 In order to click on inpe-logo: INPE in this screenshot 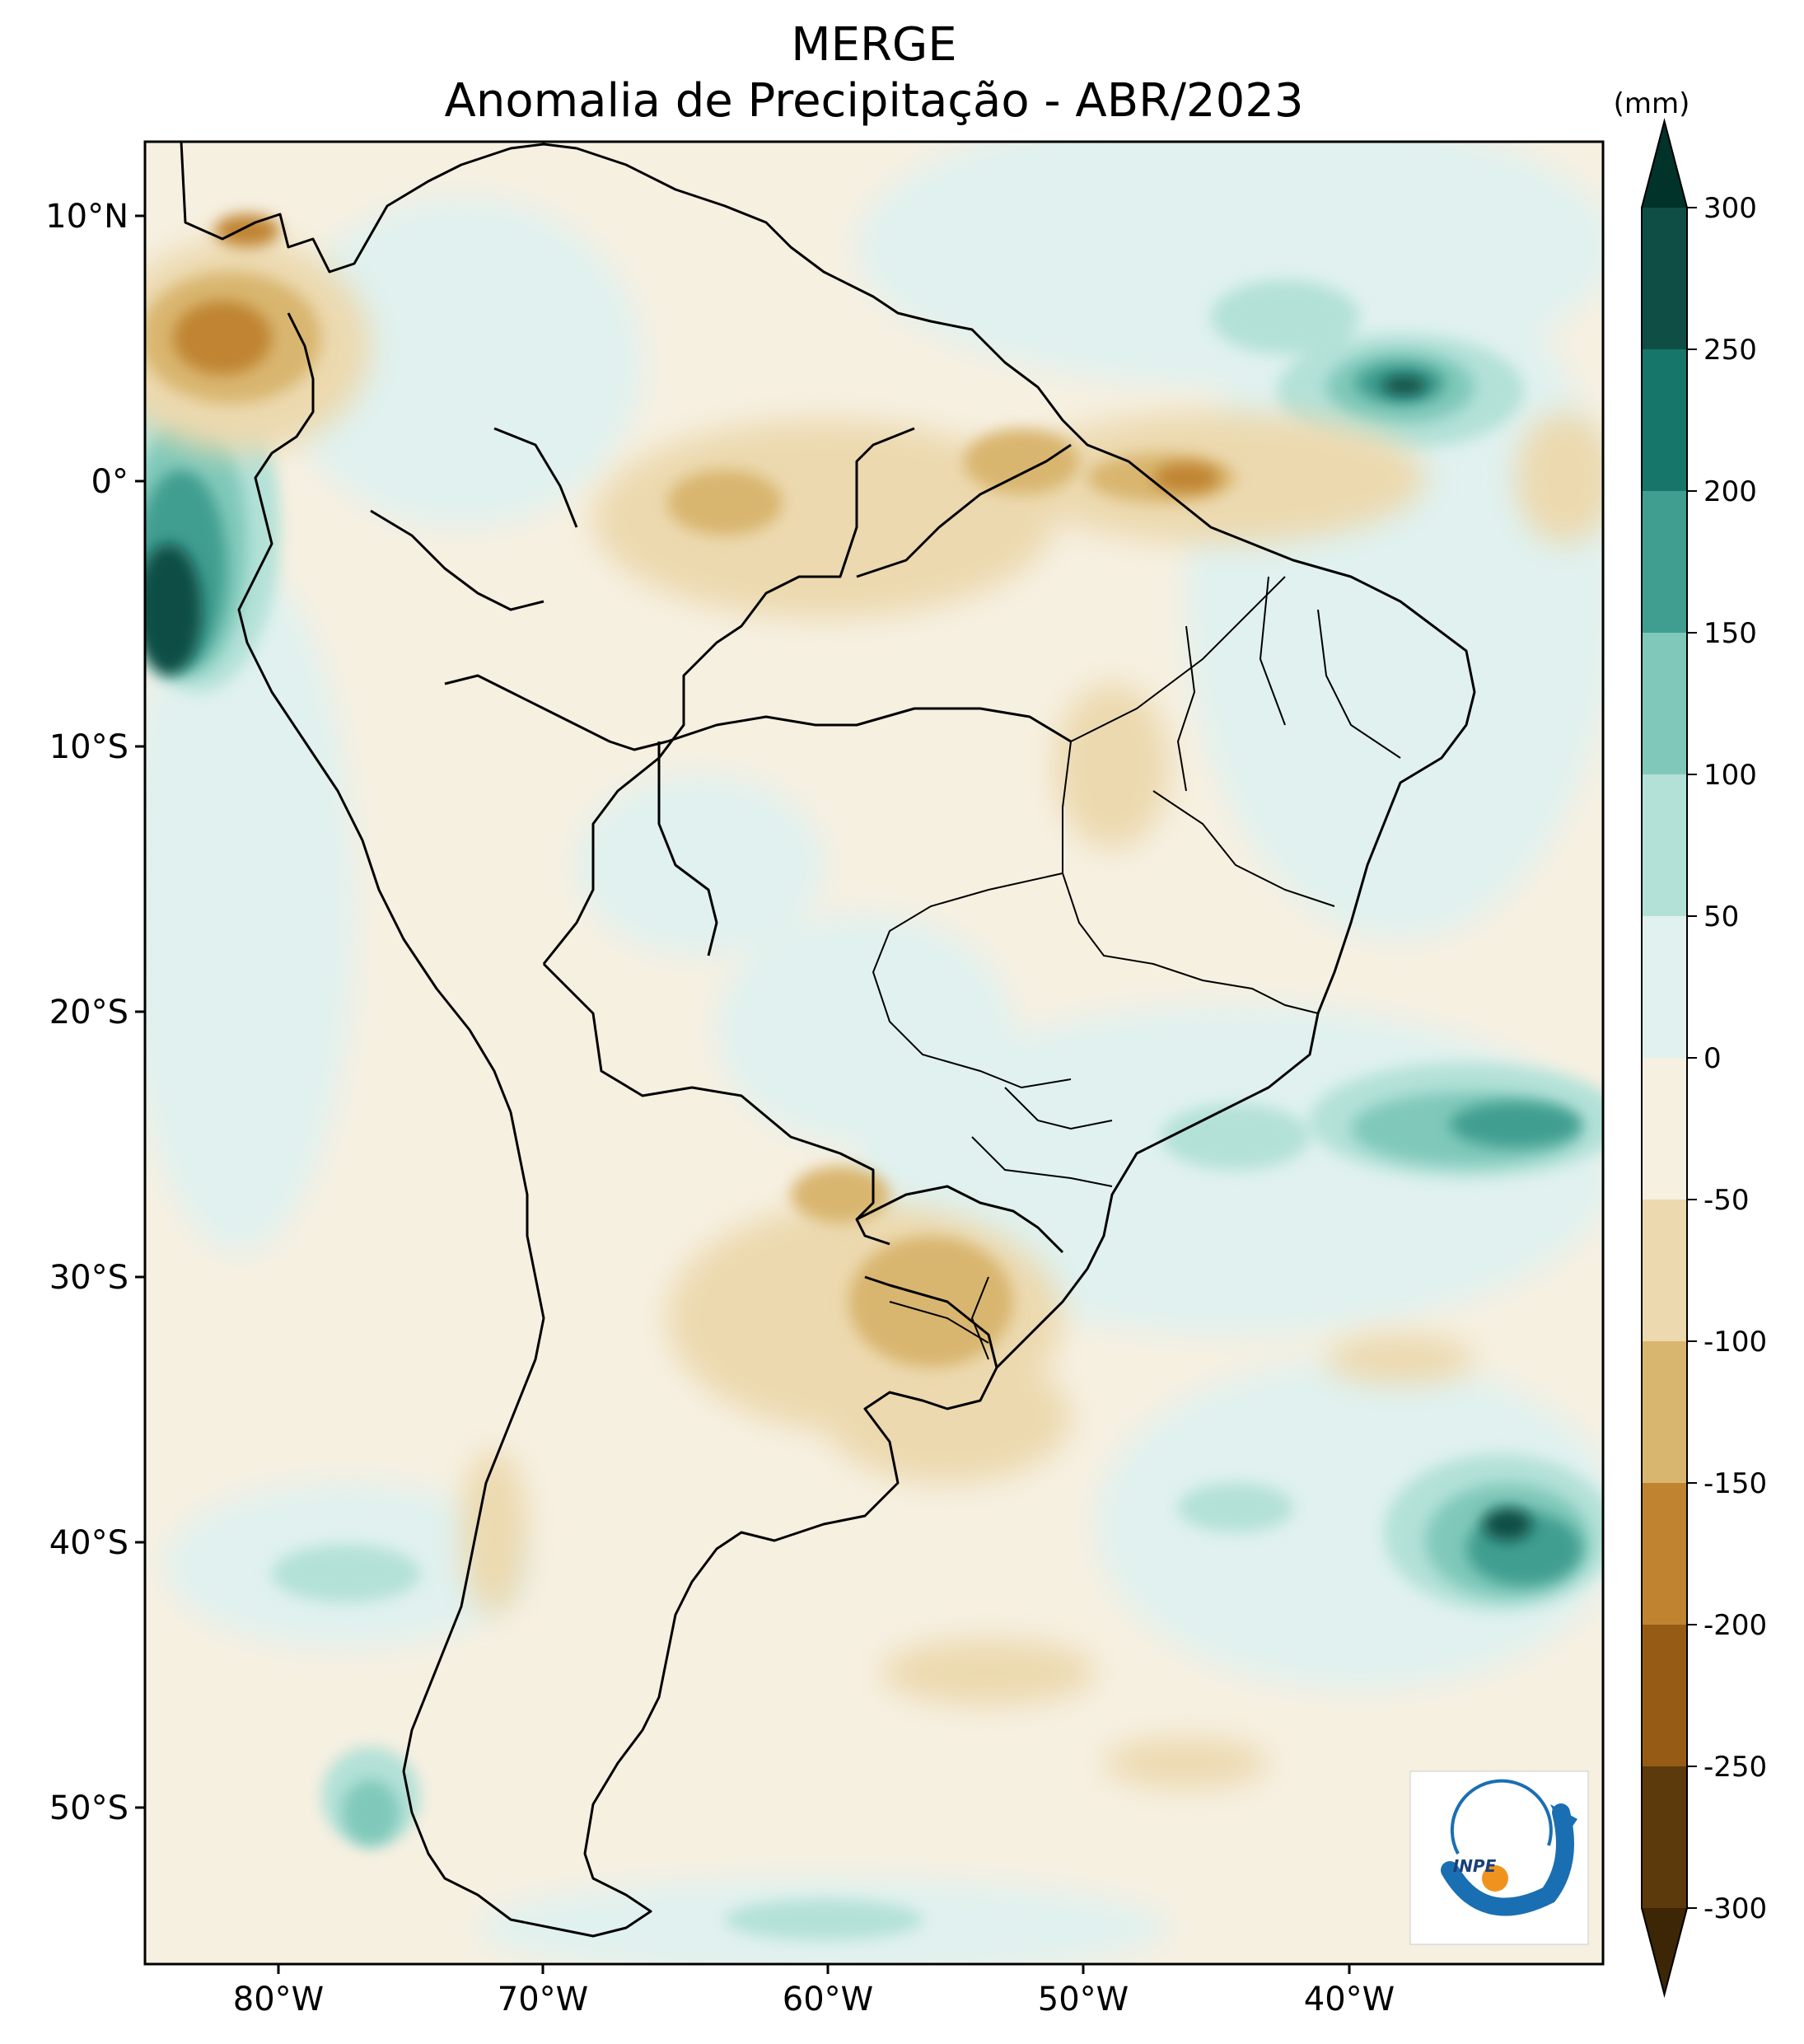, I will do `click(1499, 1857)`.